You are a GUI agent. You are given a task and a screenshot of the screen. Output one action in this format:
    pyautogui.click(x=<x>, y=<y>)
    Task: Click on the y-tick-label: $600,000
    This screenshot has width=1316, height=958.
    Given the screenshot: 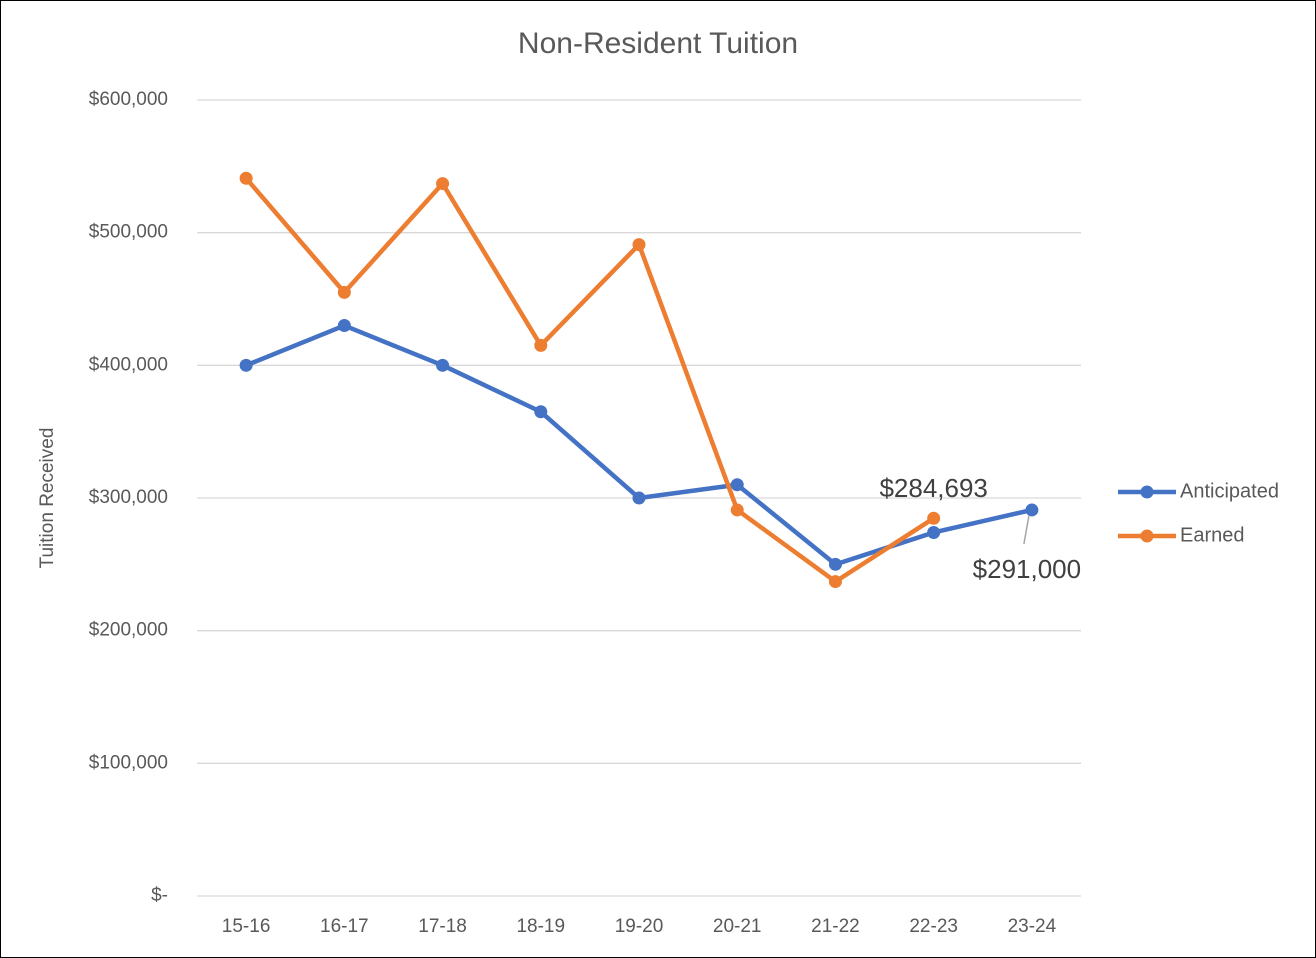 What is the action you would take?
    pyautogui.click(x=128, y=99)
    